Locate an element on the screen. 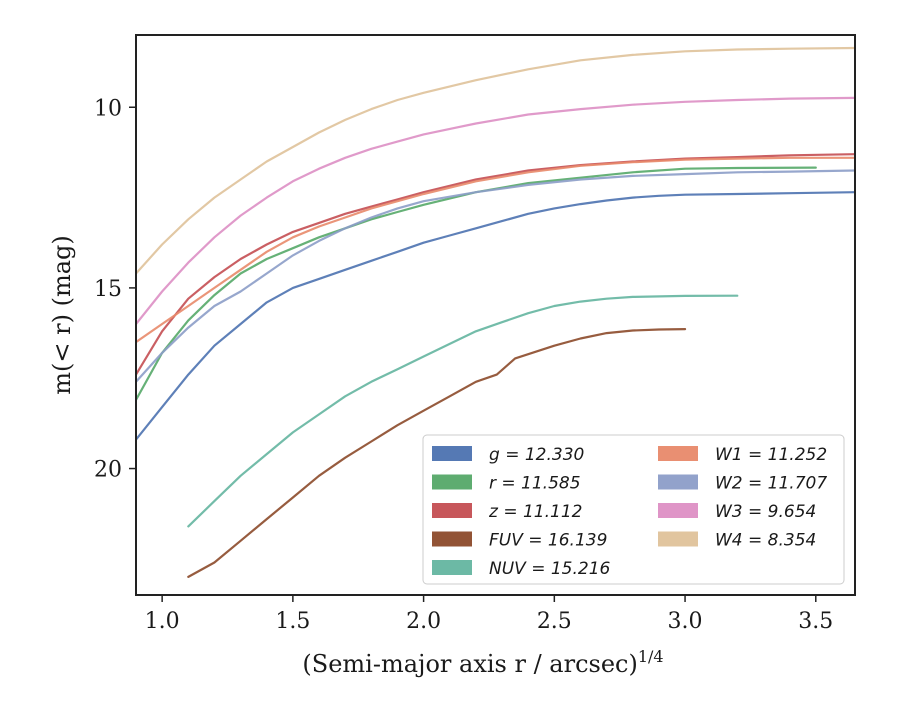  x-axis-ticks: 1.0 1.5 2.0 2.5 3.0 3.5 is located at coordinates (489, 614).